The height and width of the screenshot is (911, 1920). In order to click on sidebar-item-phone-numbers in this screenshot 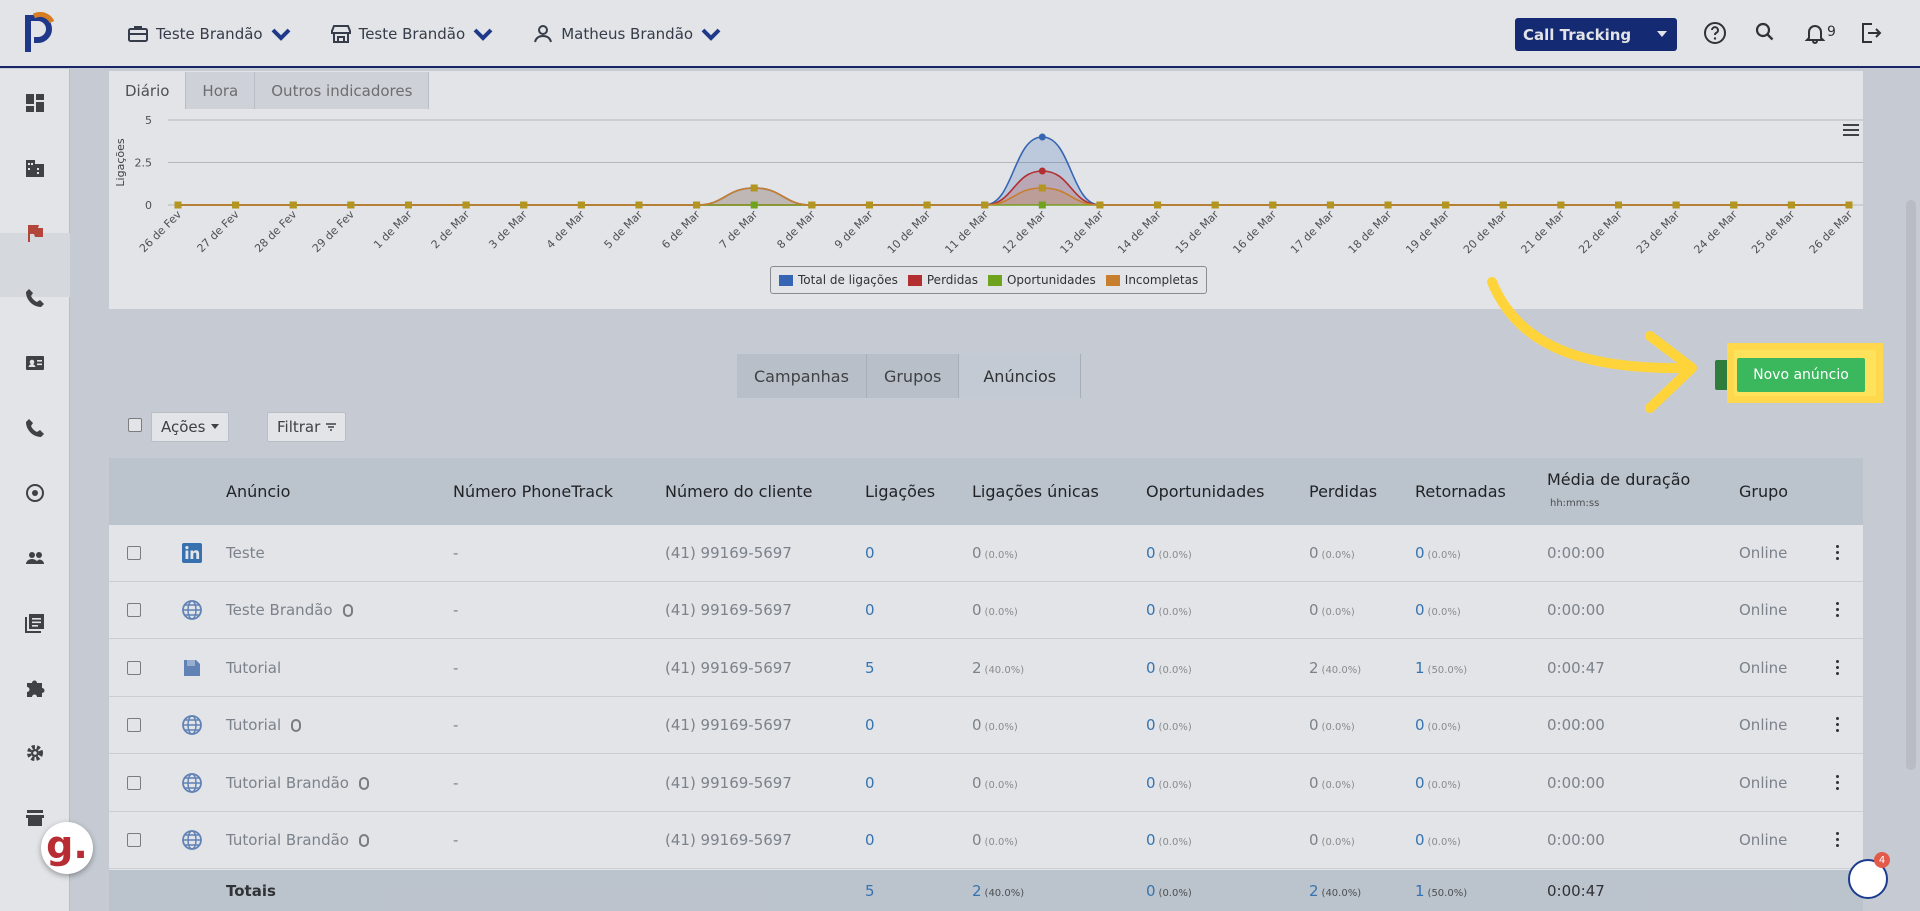, I will do `click(35, 428)`.